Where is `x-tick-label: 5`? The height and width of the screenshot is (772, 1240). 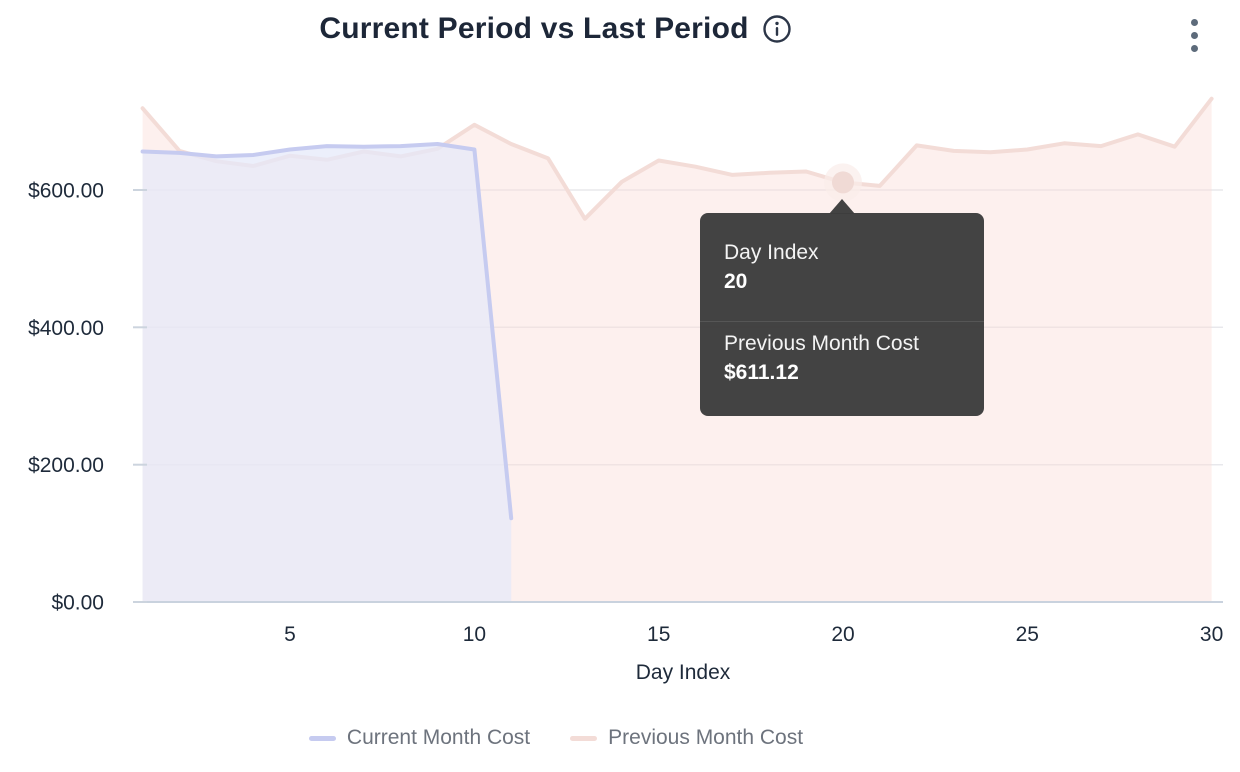
x-tick-label: 5 is located at coordinates (290, 634).